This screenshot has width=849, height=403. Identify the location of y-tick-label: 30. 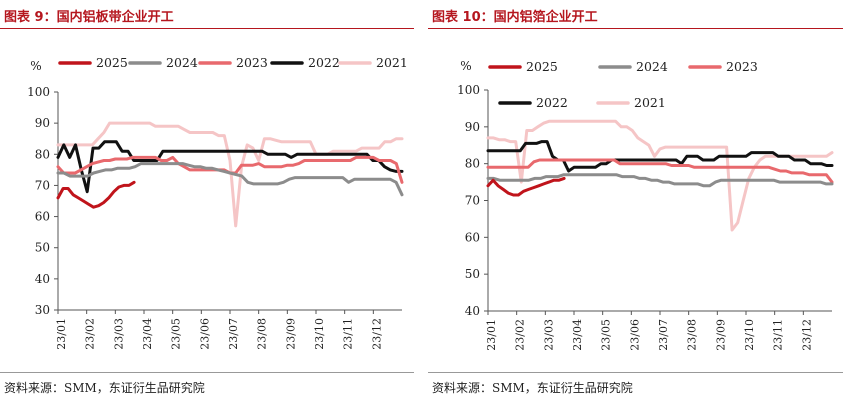
(42, 310).